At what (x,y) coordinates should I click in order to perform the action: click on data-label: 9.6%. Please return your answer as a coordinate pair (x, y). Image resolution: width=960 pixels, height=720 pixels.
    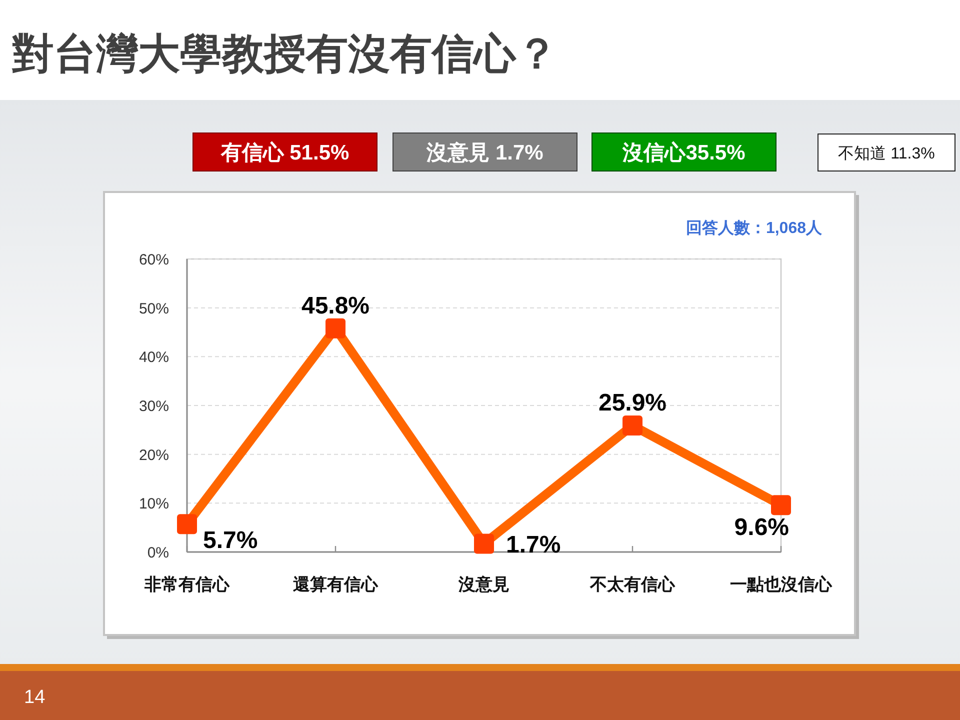
    Looking at the image, I should click on (761, 528).